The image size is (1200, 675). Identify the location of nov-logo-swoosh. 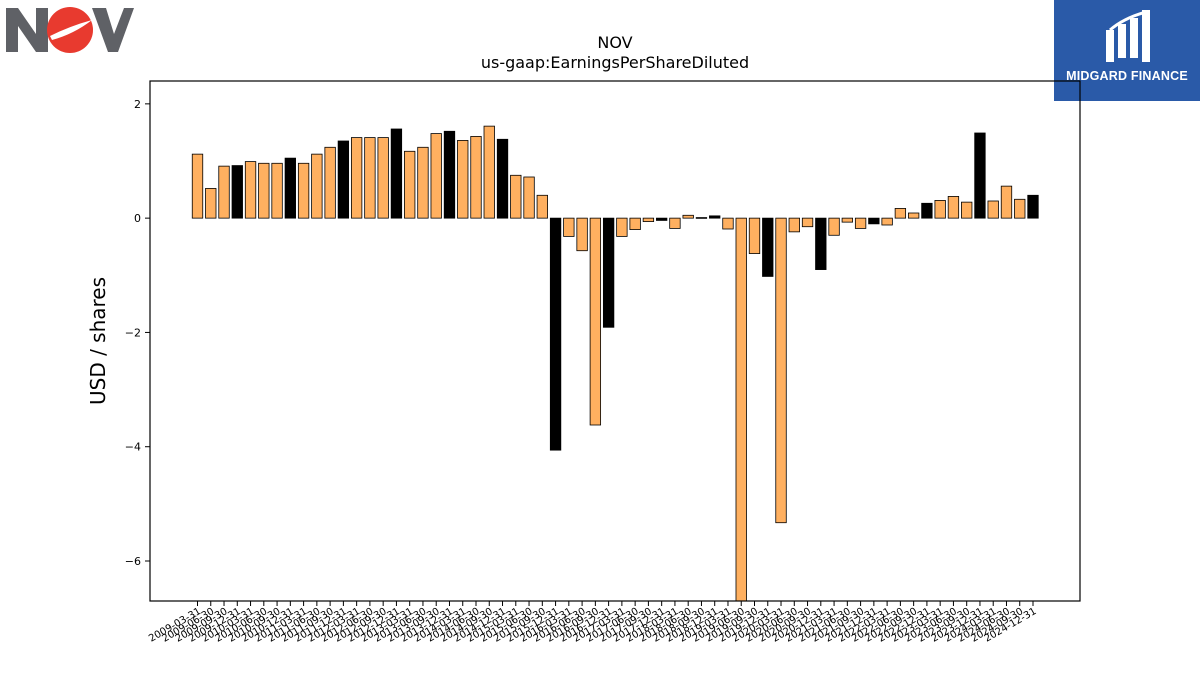
(71, 30).